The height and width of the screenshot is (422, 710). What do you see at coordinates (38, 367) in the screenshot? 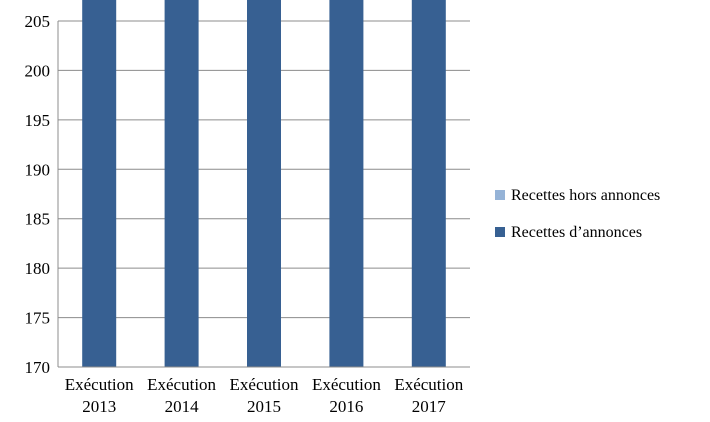
I see `y-tick-label: 170` at bounding box center [38, 367].